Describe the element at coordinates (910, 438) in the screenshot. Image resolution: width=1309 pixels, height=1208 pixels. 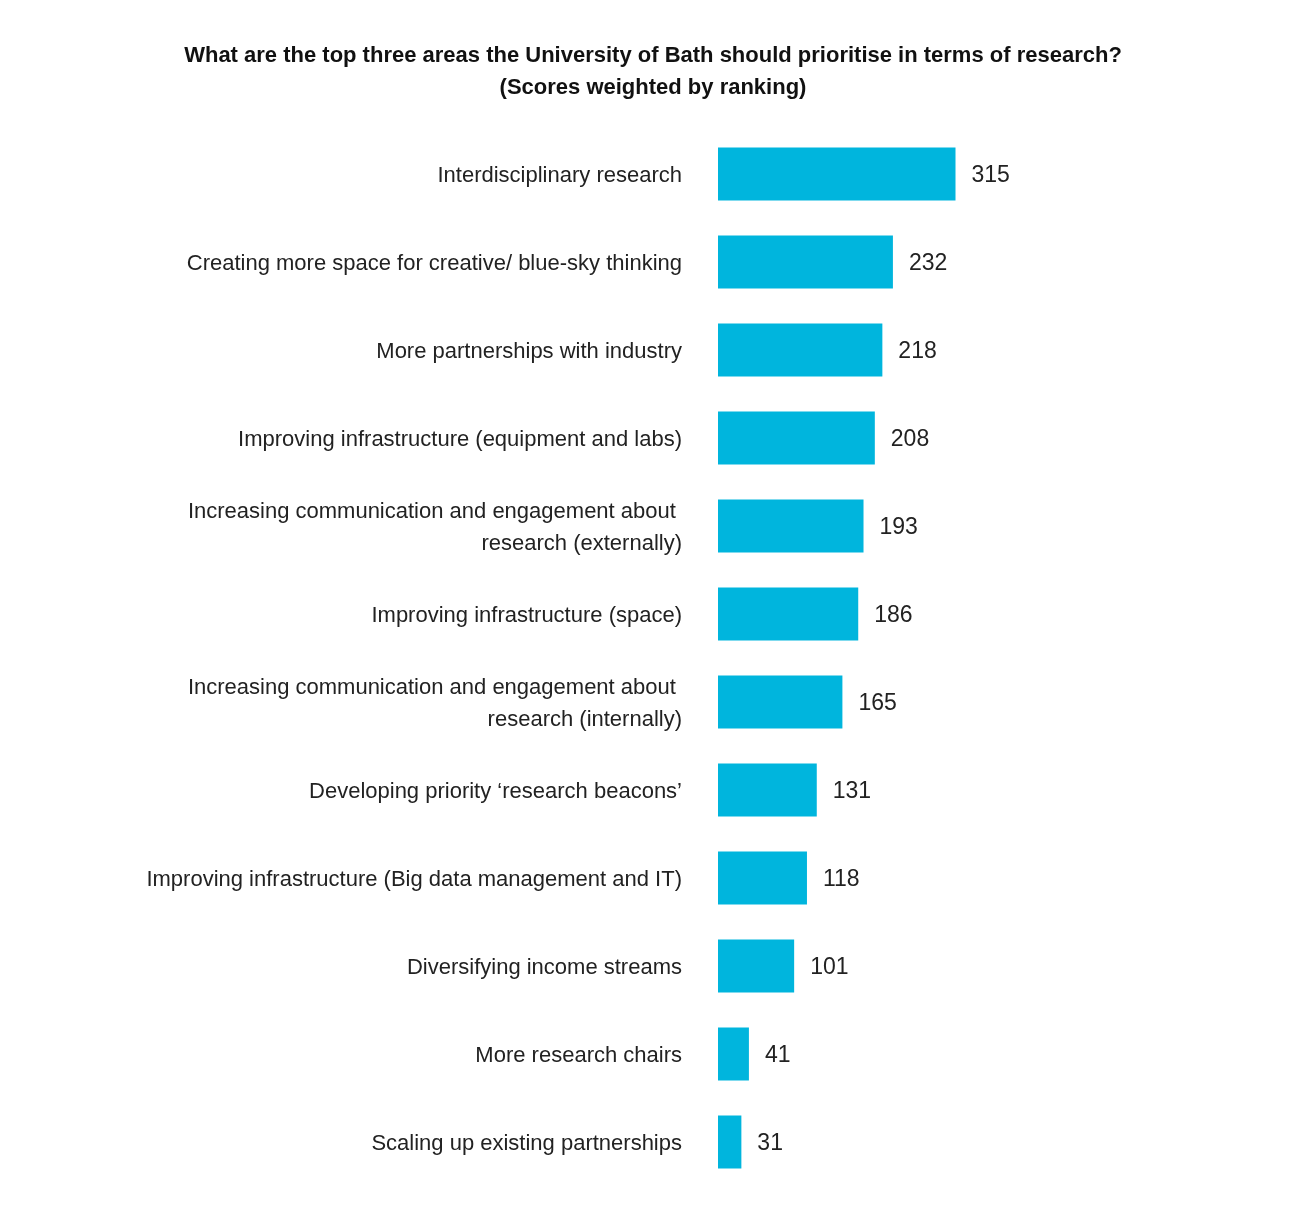
I see `data-label: 208` at that location.